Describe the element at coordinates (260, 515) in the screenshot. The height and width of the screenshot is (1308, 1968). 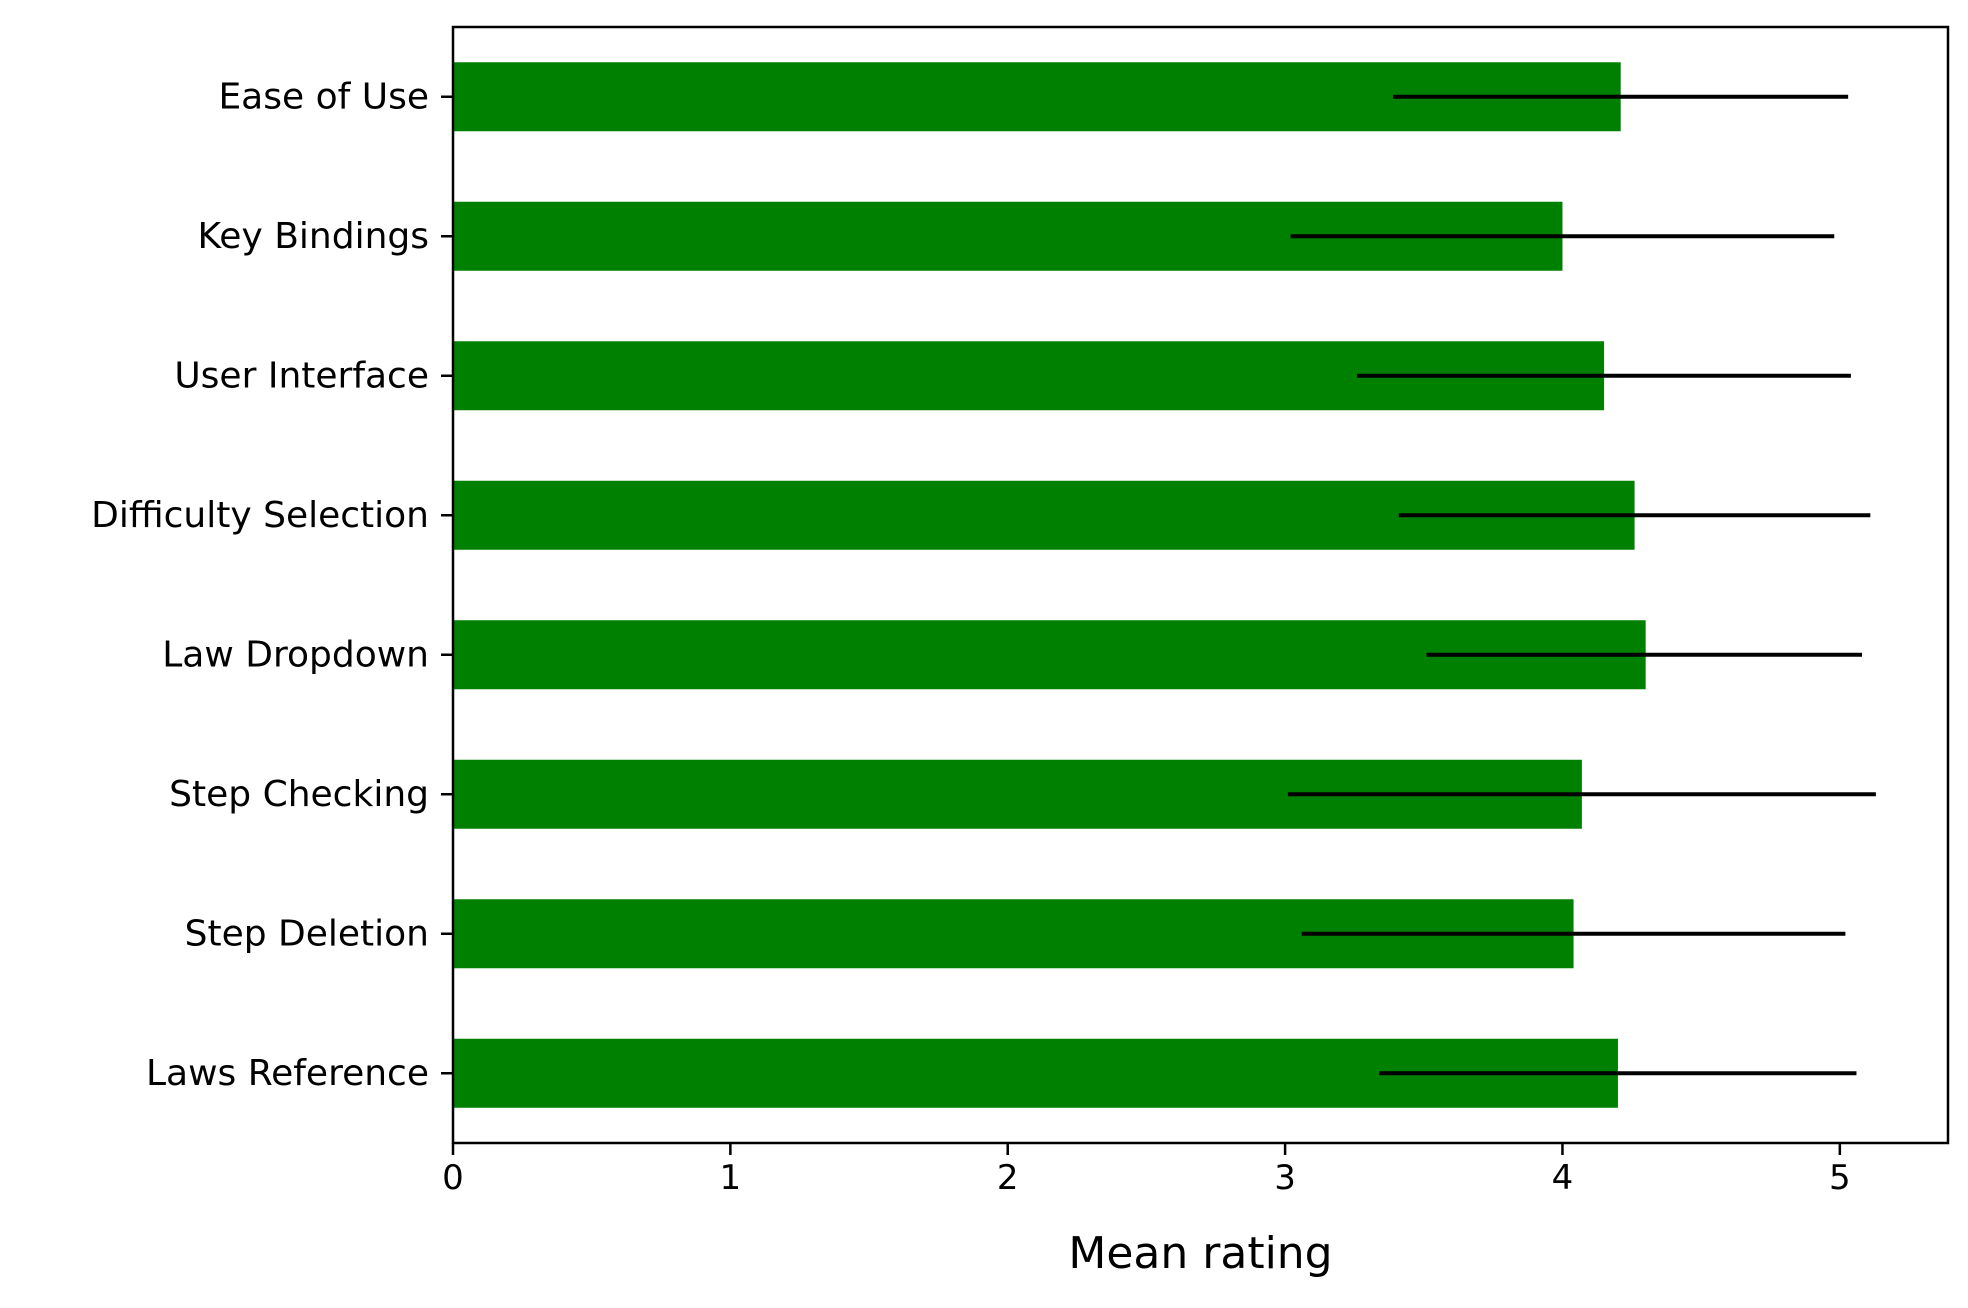
I see `y-tick-label: Difficulty Selection` at that location.